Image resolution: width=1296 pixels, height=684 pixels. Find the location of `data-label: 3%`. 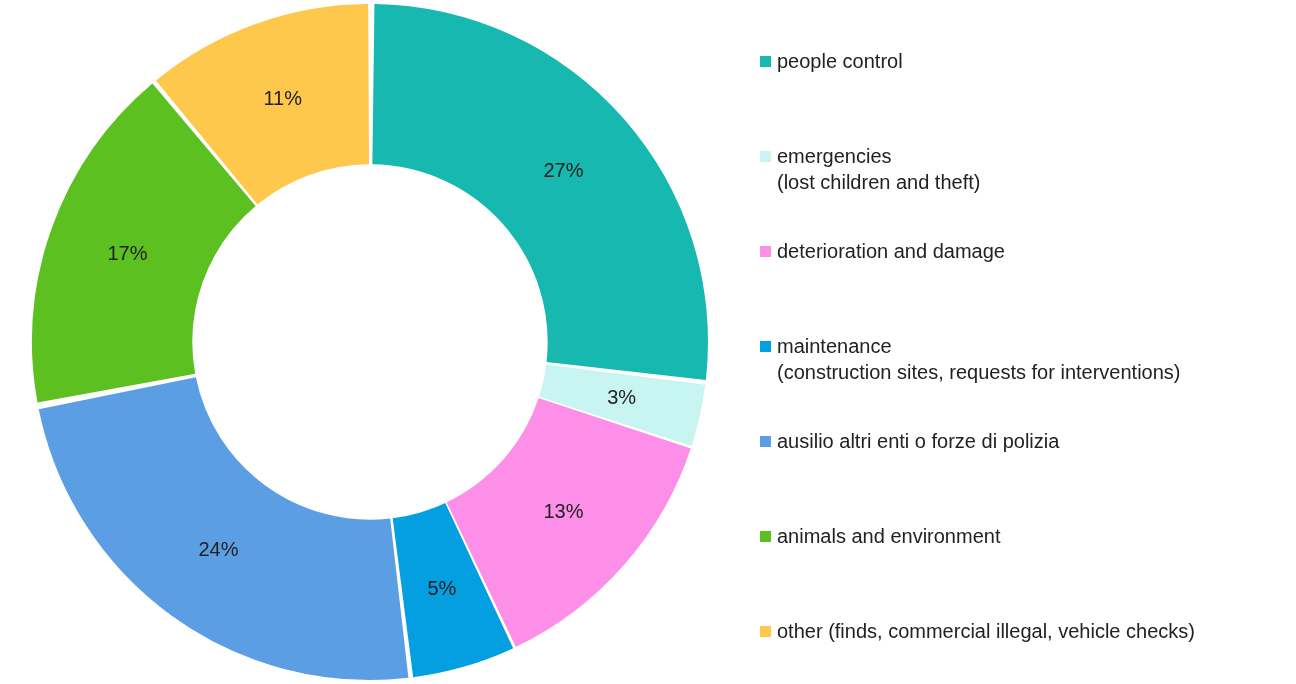

data-label: 3% is located at coordinates (622, 396).